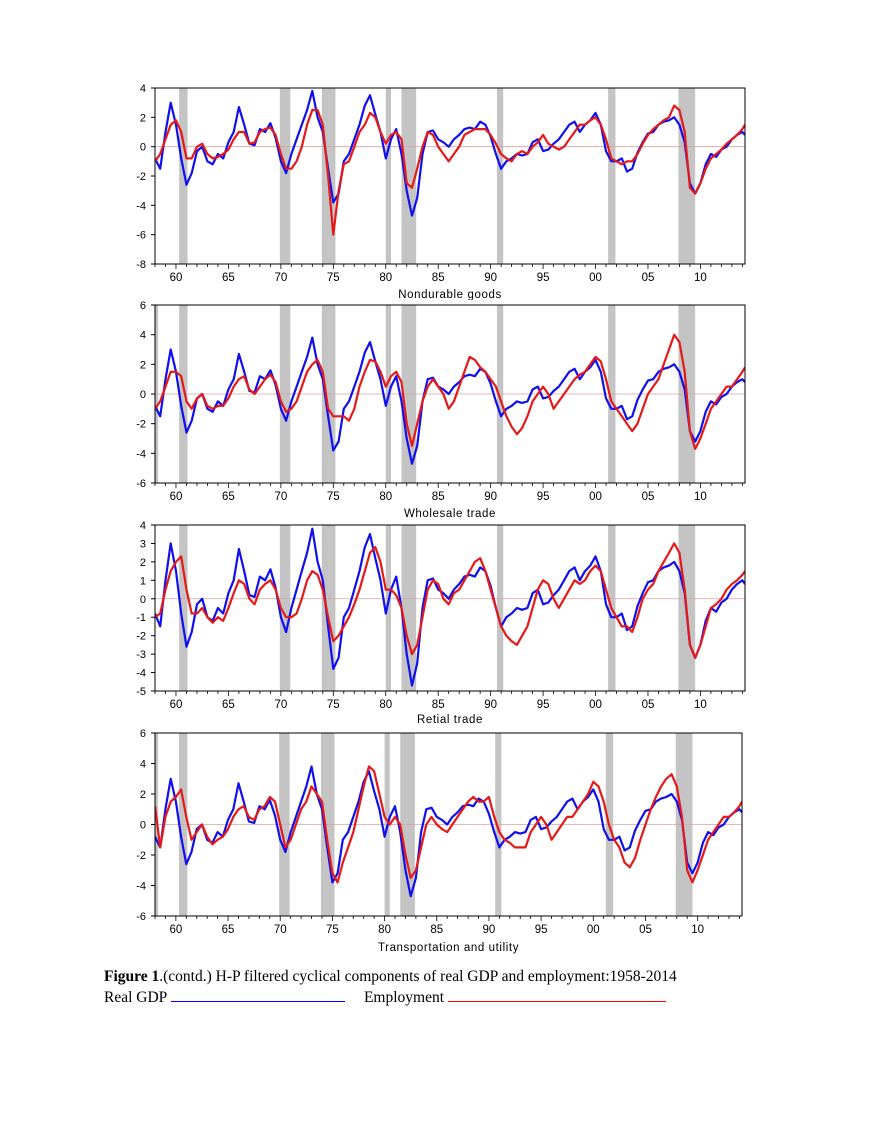 The width and height of the screenshot is (880, 1139). Describe the element at coordinates (450, 294) in the screenshot. I see `panel-label: Nondurable goods` at that location.